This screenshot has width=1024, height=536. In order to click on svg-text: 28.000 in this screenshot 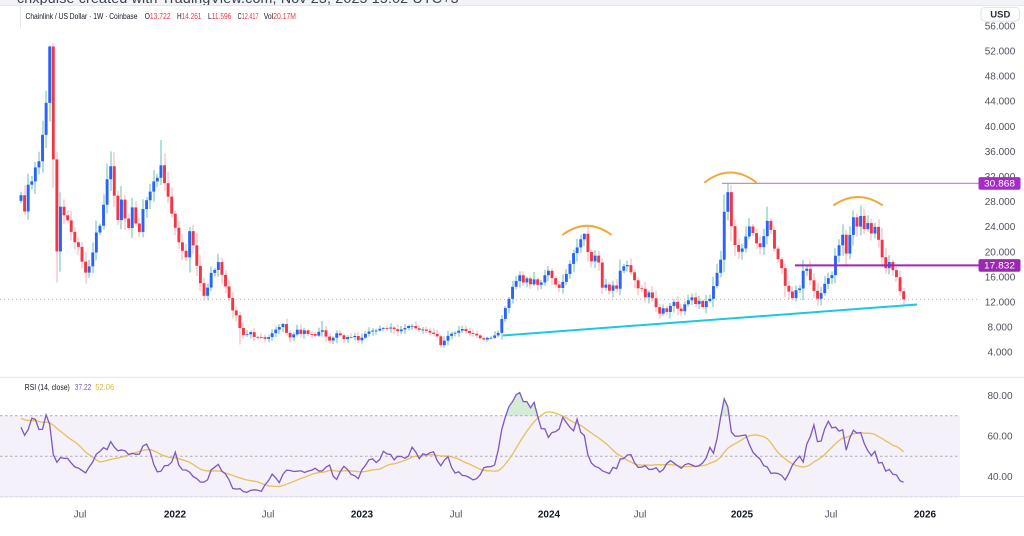, I will do `click(1000, 202)`.